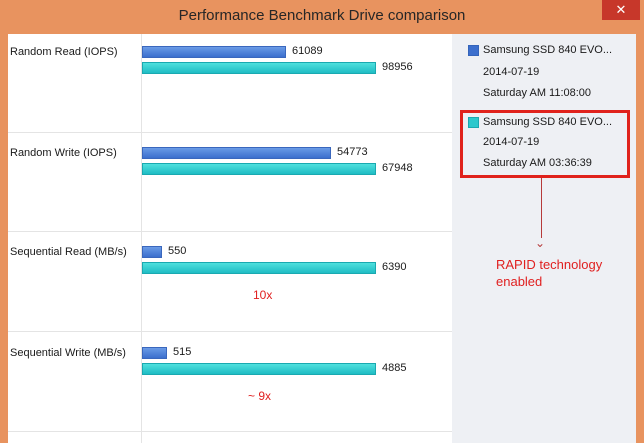 The image size is (644, 443). I want to click on close-button: ✕, so click(621, 10).